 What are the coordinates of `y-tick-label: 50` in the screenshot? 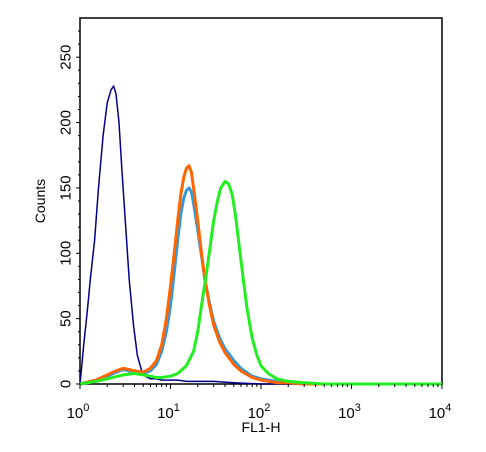 It's located at (66, 318).